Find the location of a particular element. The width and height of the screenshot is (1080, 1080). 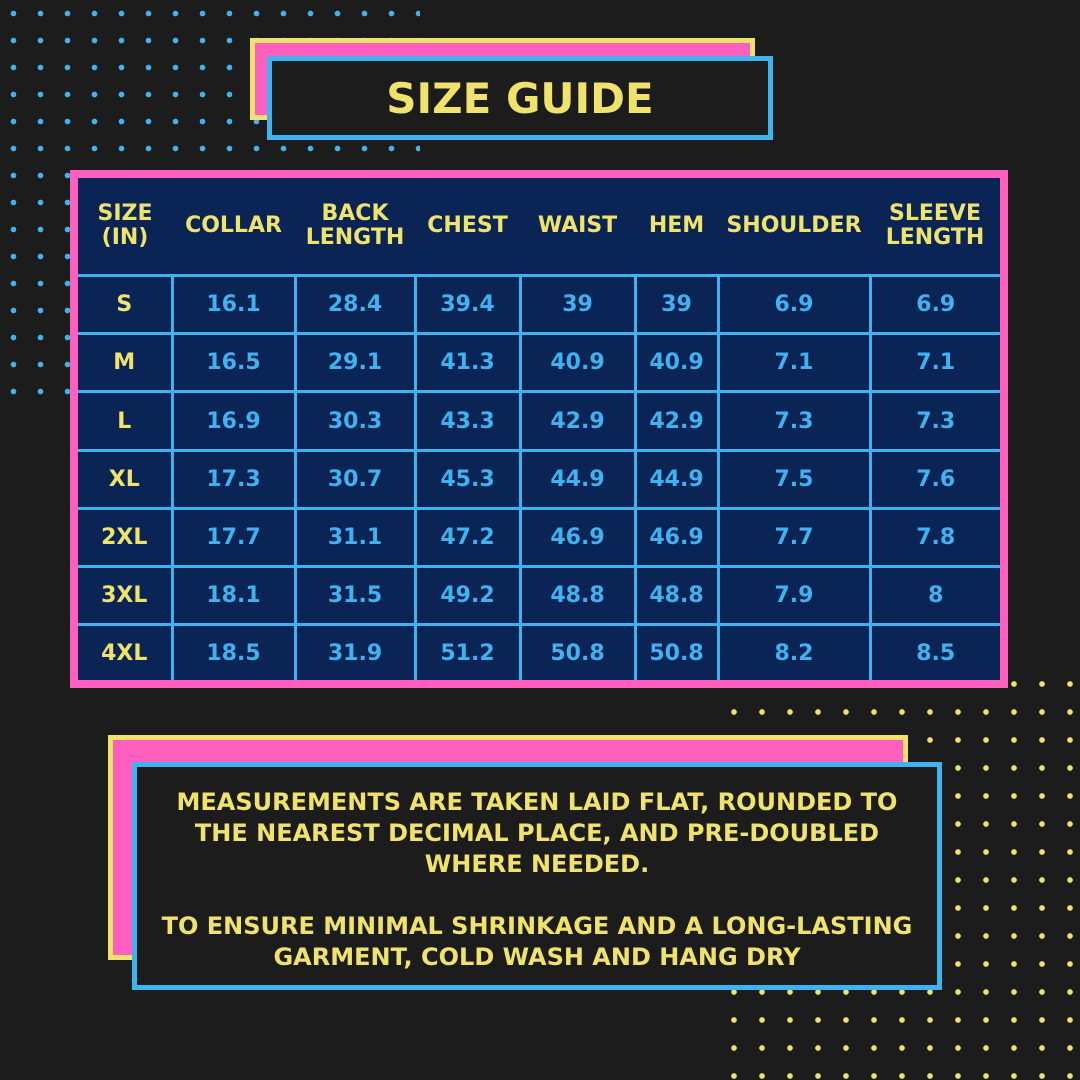

table-cell: 8.2 is located at coordinates (794, 651).